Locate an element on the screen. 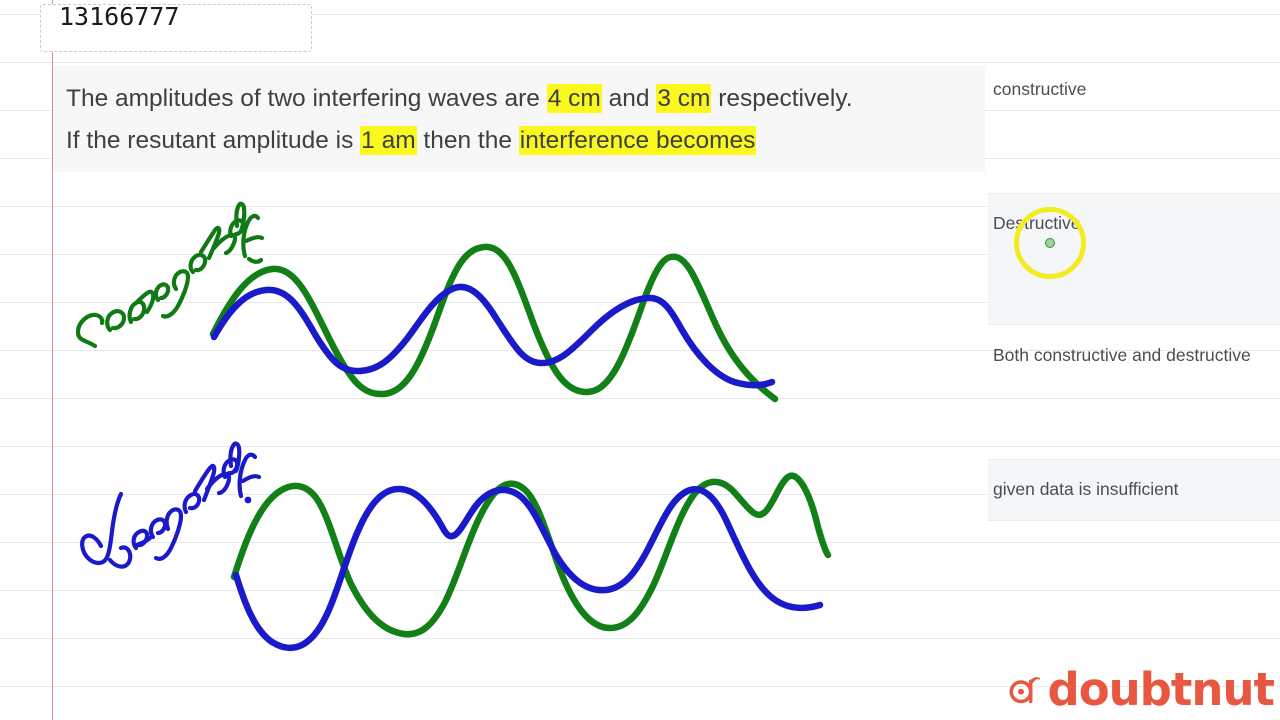 This screenshot has width=1280, height=720. answer-option-constructive: constructive is located at coordinates (1134, 126).